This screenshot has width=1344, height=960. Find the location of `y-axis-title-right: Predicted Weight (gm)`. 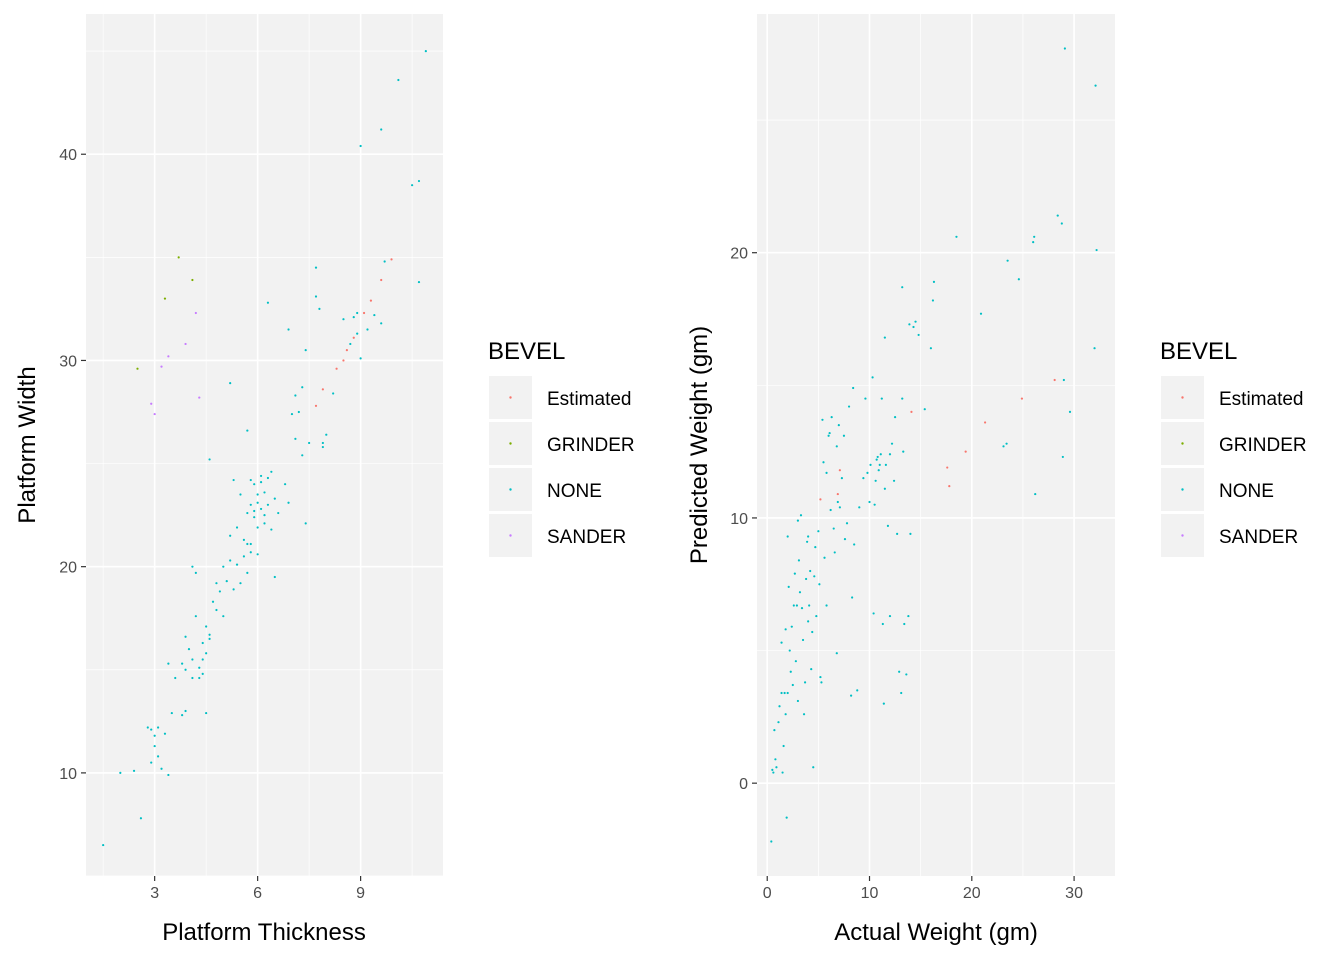

y-axis-title-right: Predicted Weight (gm) is located at coordinates (699, 445).